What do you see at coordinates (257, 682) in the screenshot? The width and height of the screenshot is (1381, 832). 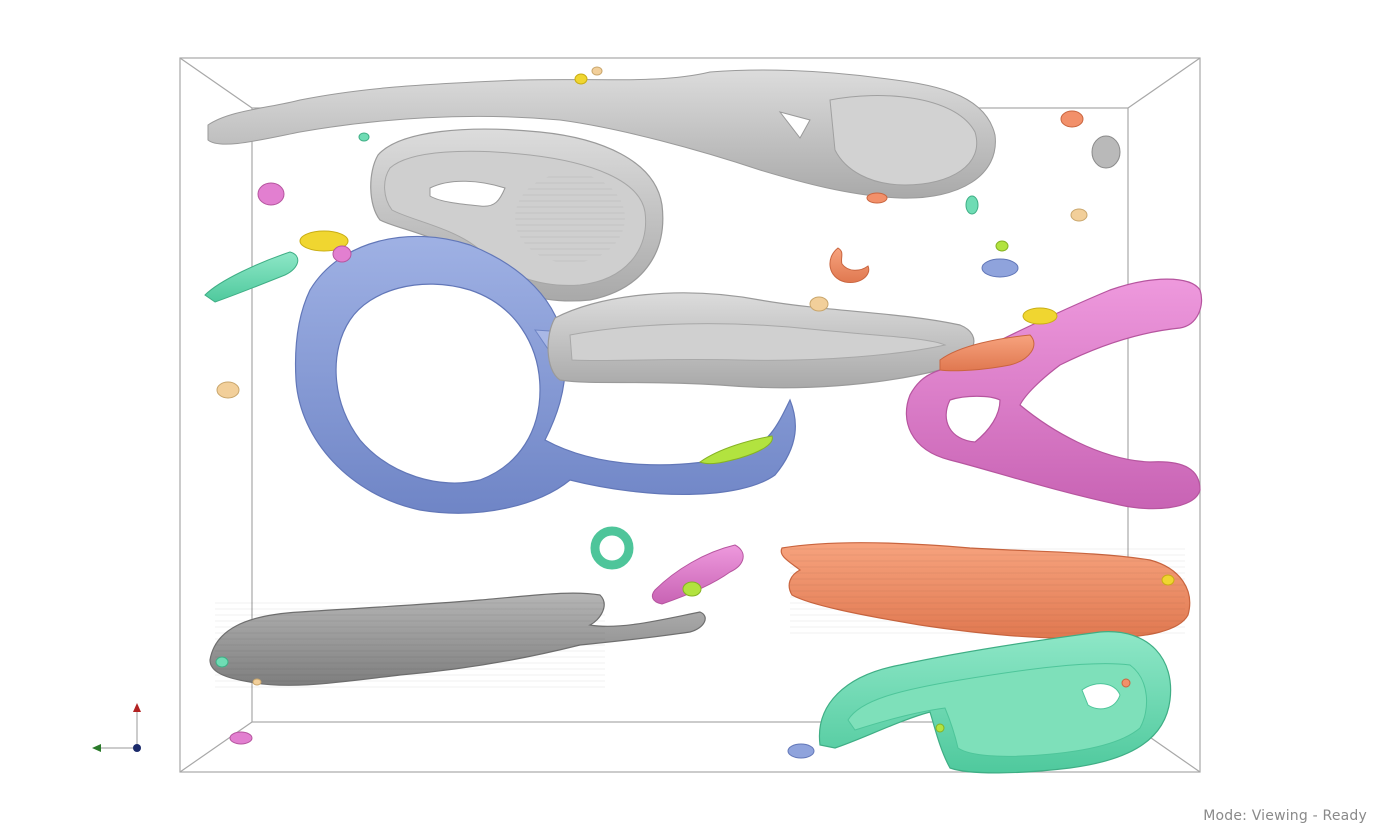 I see `tan-dot-bottom-left` at bounding box center [257, 682].